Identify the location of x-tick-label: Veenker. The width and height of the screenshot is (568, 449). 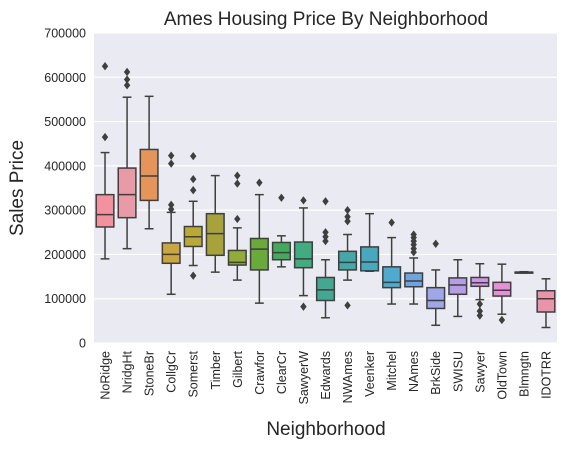
(370, 374).